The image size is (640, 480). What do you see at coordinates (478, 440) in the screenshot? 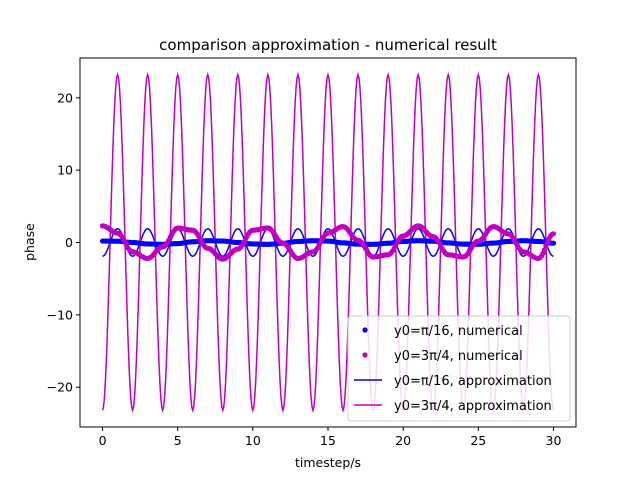
I see `x-tick-label: 25` at bounding box center [478, 440].